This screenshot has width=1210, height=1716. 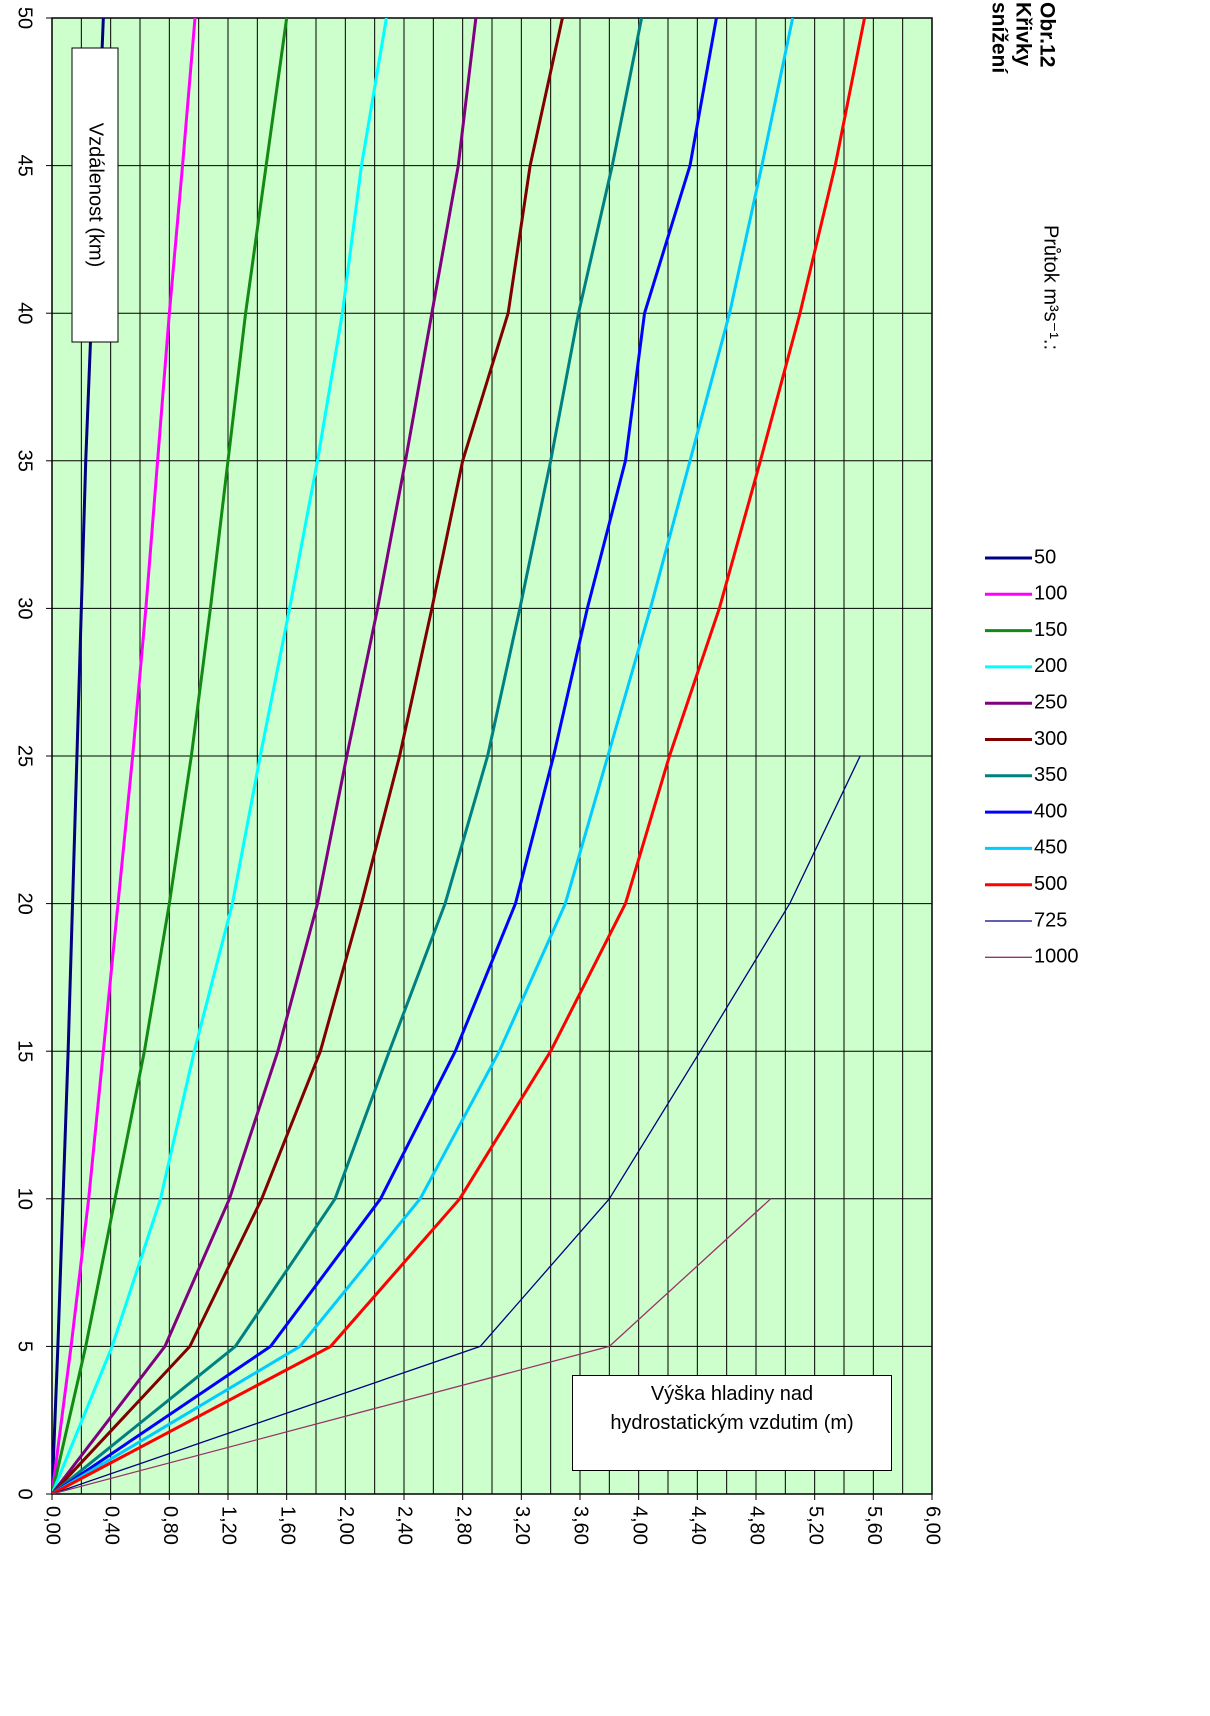 I want to click on y-tick-label: 3,60, so click(x=581, y=1525).